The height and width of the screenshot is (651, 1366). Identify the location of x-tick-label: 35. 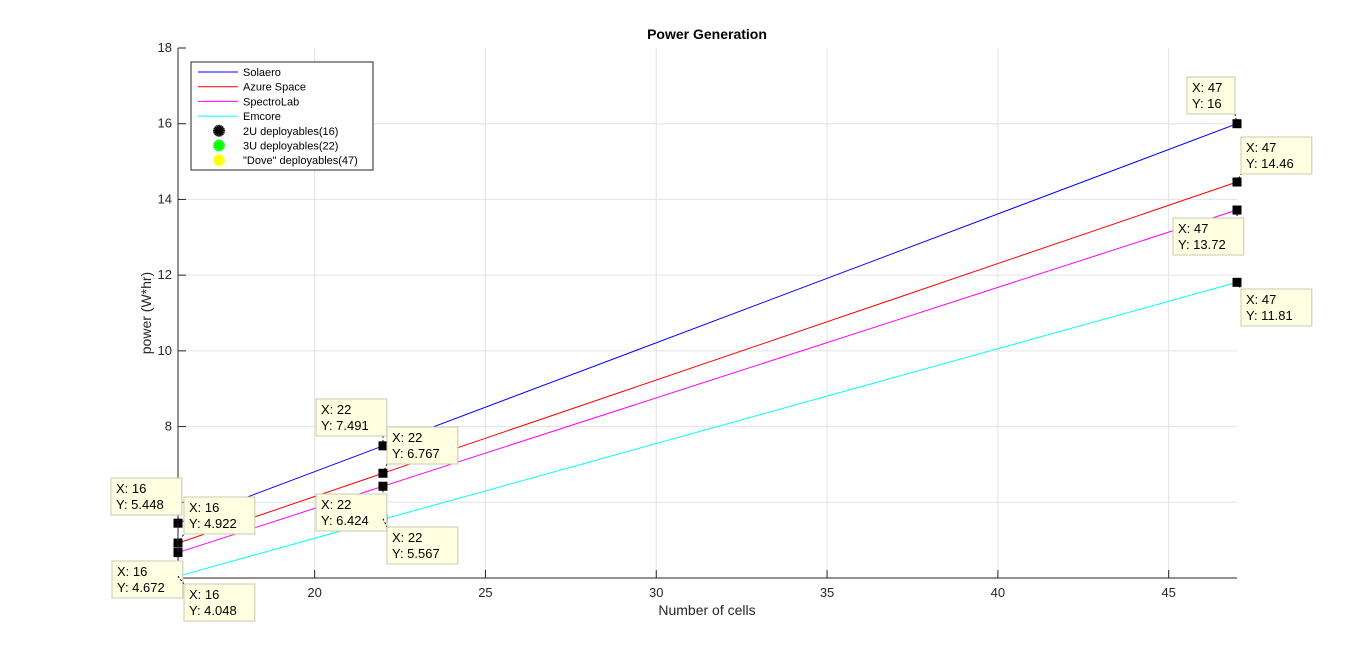
(827, 592).